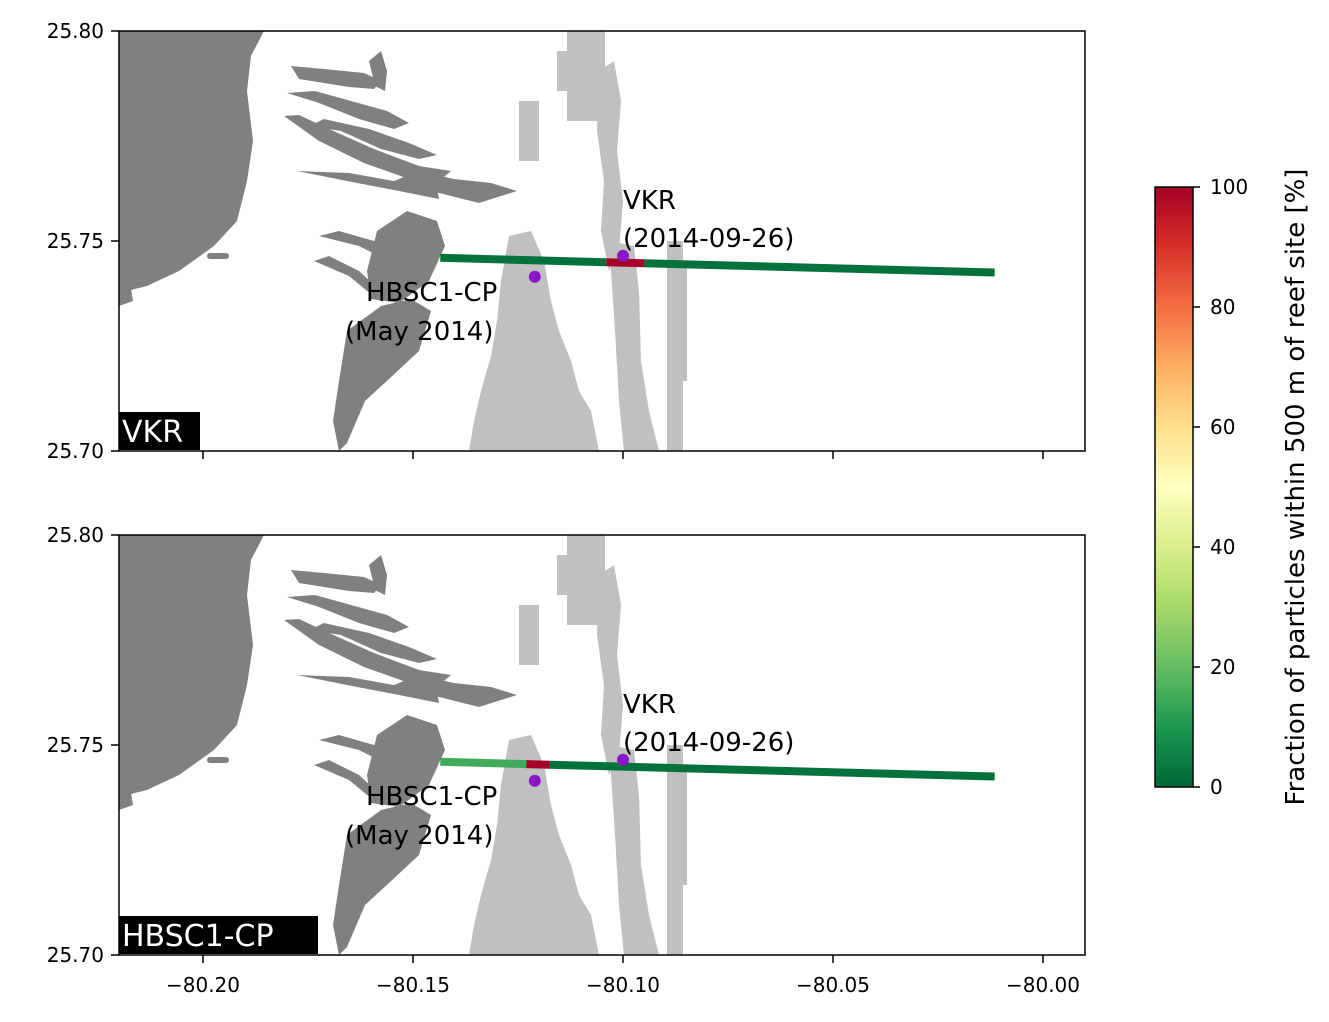 Image resolution: width=1329 pixels, height=1022 pixels. Describe the element at coordinates (75, 451) in the screenshot. I see `y-tick-label-top-2: 25.70` at that location.